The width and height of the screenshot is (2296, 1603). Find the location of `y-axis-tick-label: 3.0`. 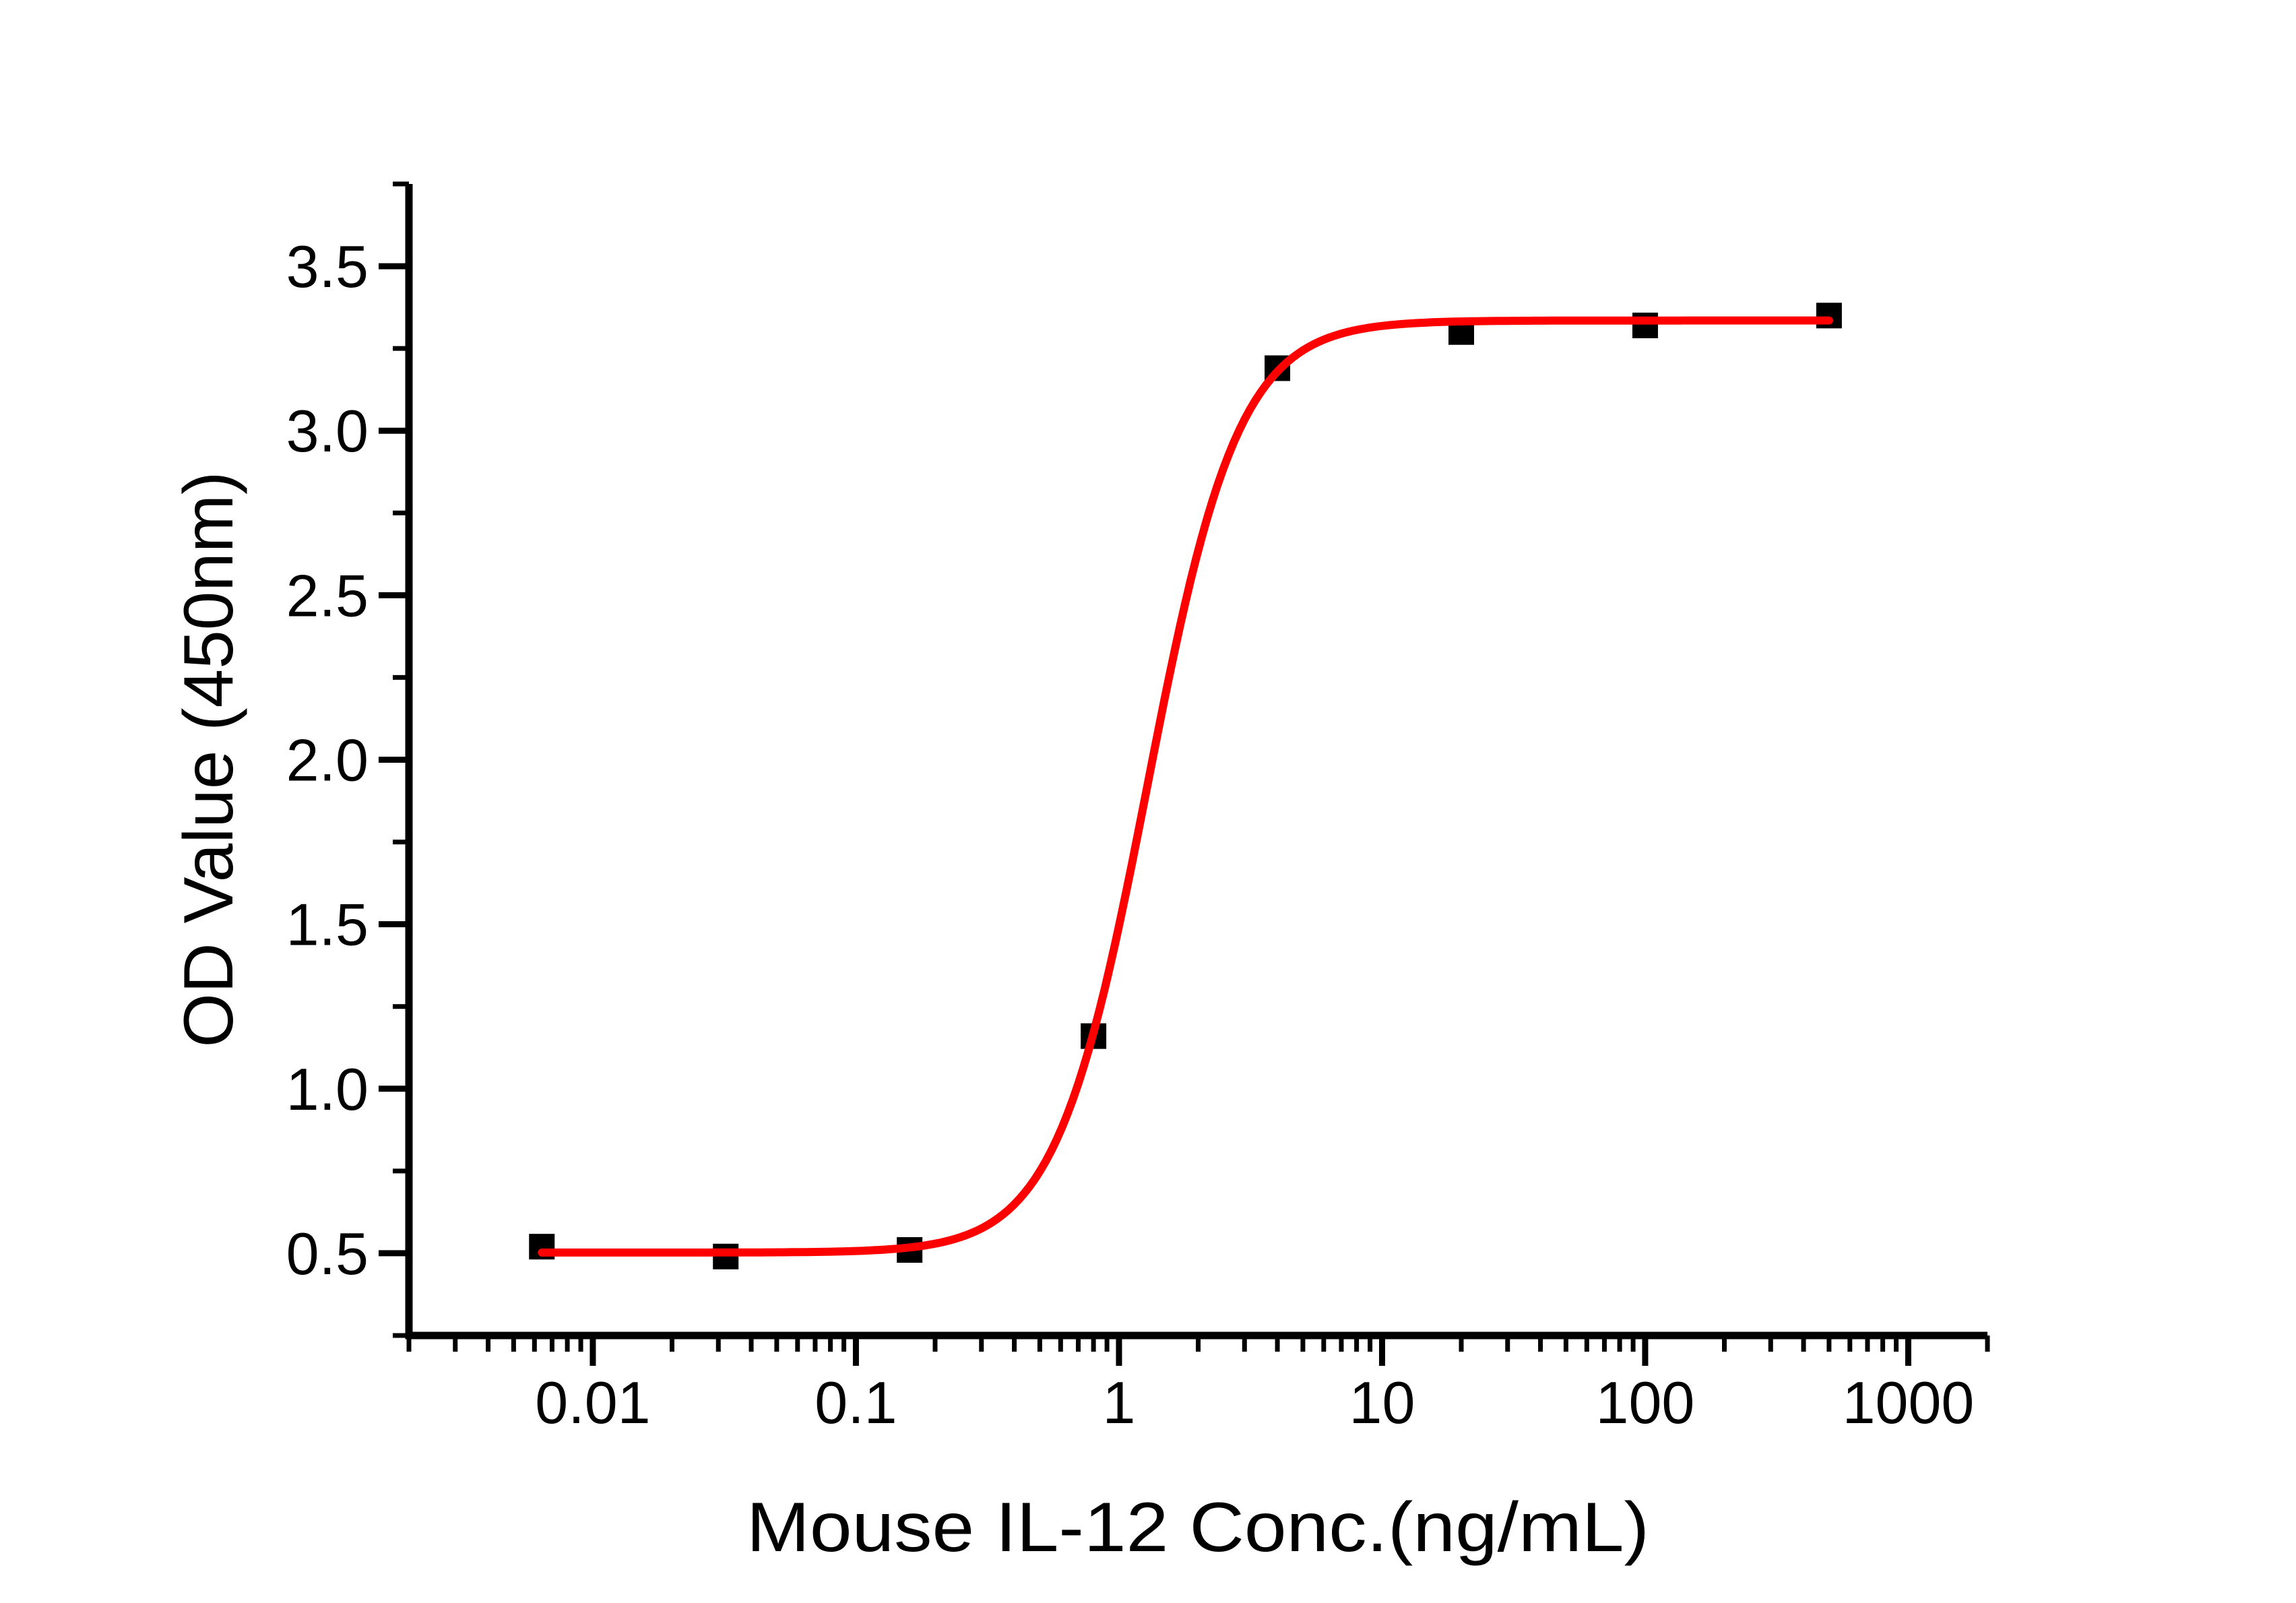

y-axis-tick-label: 3.0 is located at coordinates (327, 431).